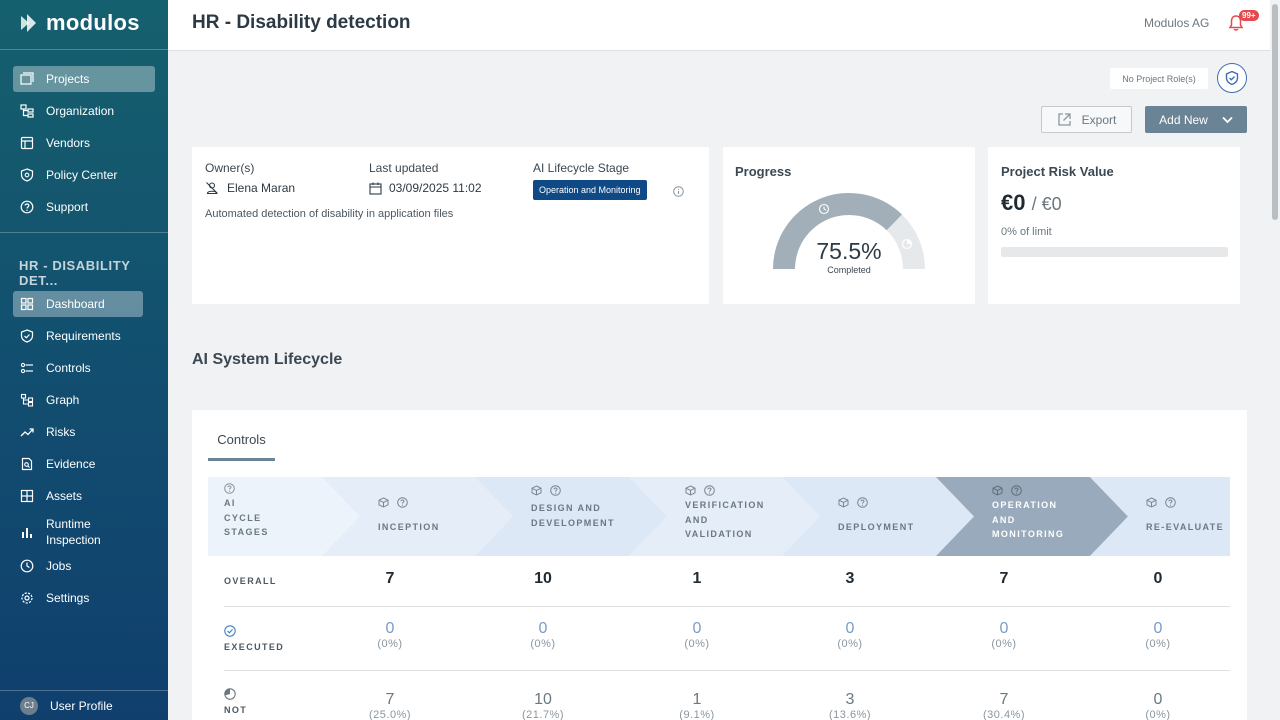 The image size is (1280, 720). Describe the element at coordinates (719, 25) in the screenshot. I see `top-bar: HR - Disability detection Modulos AG 99+` at that location.